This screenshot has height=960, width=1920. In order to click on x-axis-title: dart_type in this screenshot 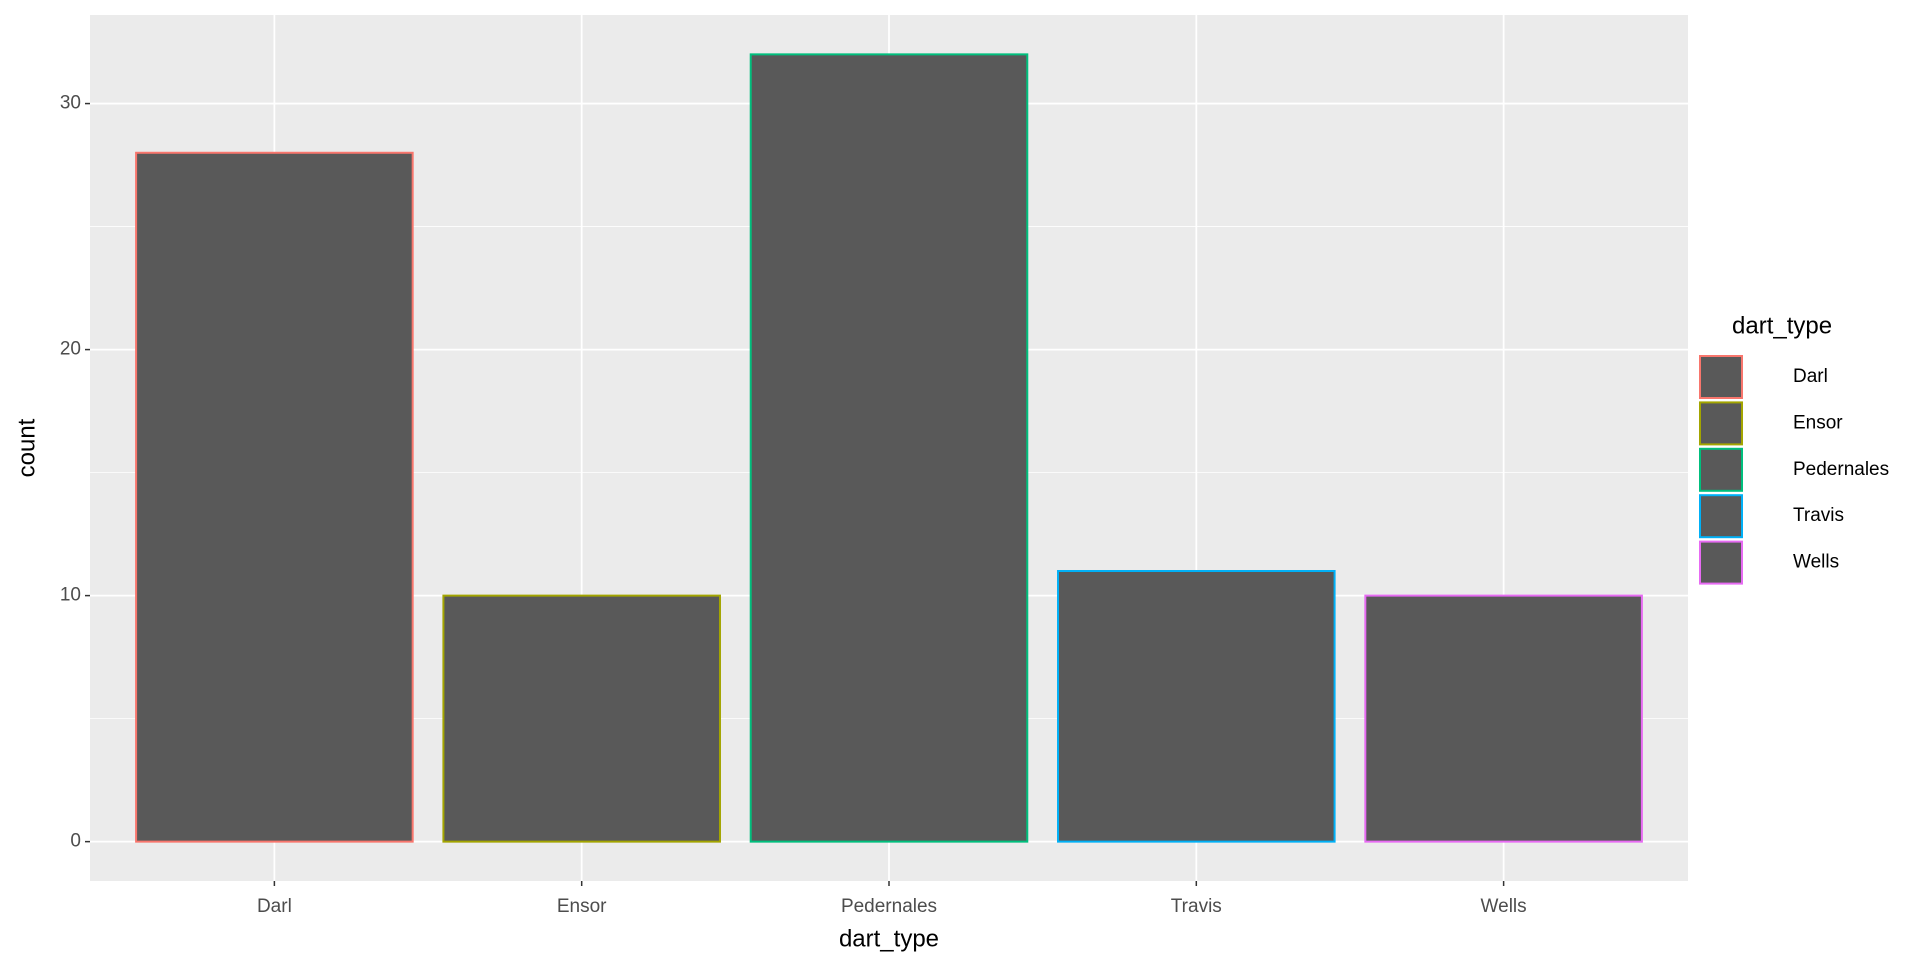, I will do `click(889, 938)`.